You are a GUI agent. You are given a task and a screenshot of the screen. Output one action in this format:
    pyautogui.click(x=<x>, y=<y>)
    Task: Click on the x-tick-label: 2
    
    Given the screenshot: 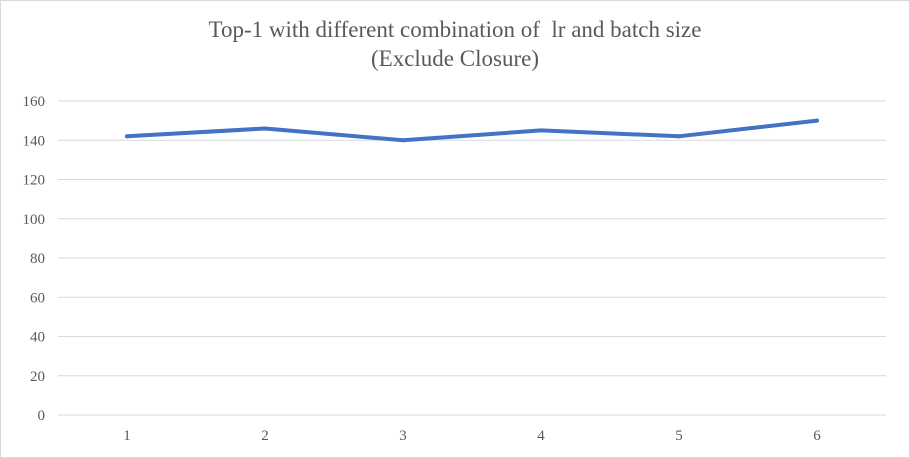 What is the action you would take?
    pyautogui.click(x=265, y=436)
    